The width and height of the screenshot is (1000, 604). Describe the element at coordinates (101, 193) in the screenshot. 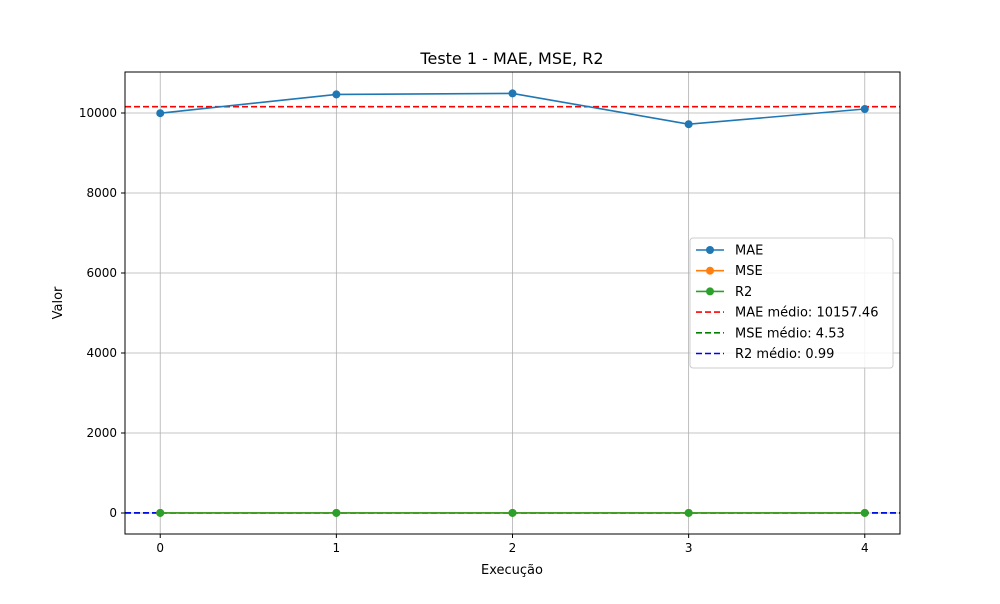

I see `y-tick-label: 8000` at that location.